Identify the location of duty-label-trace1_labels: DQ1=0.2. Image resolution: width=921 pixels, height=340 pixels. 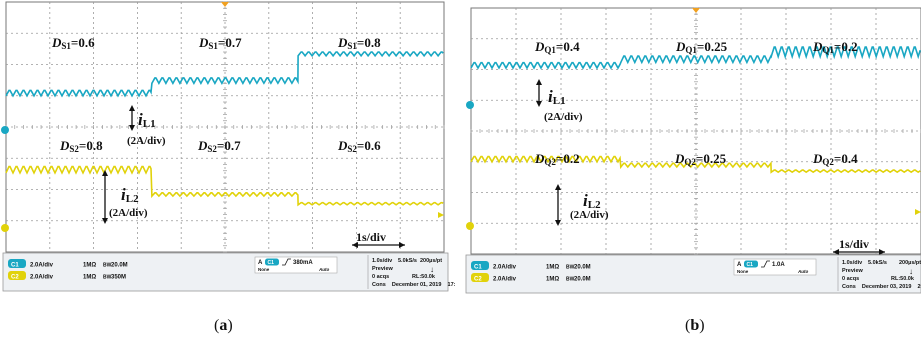
(835, 47).